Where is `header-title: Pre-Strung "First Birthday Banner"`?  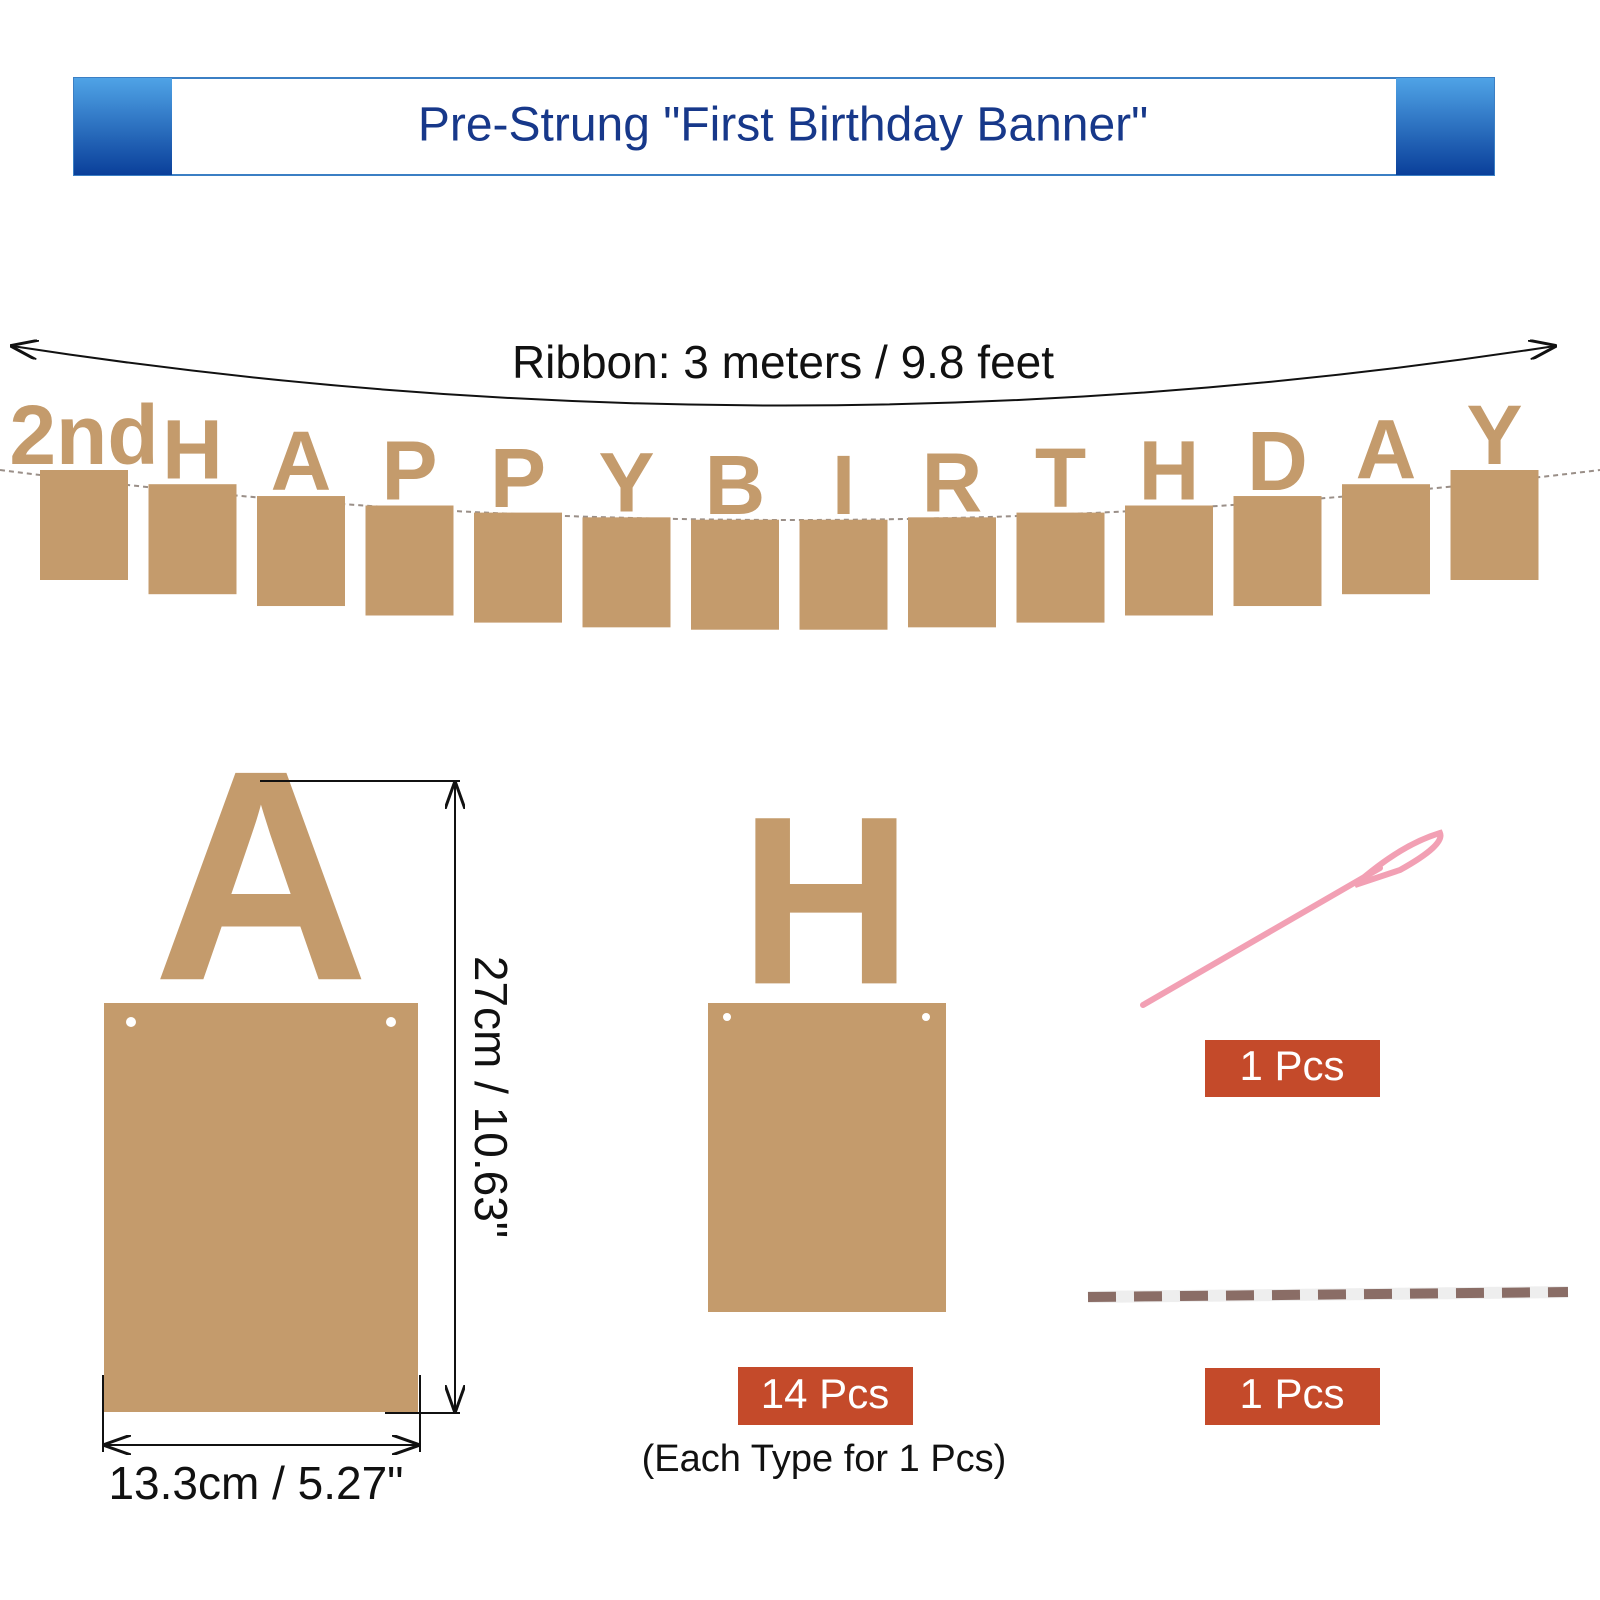
header-title: Pre-Strung "First Birthday Banner" is located at coordinates (783, 125).